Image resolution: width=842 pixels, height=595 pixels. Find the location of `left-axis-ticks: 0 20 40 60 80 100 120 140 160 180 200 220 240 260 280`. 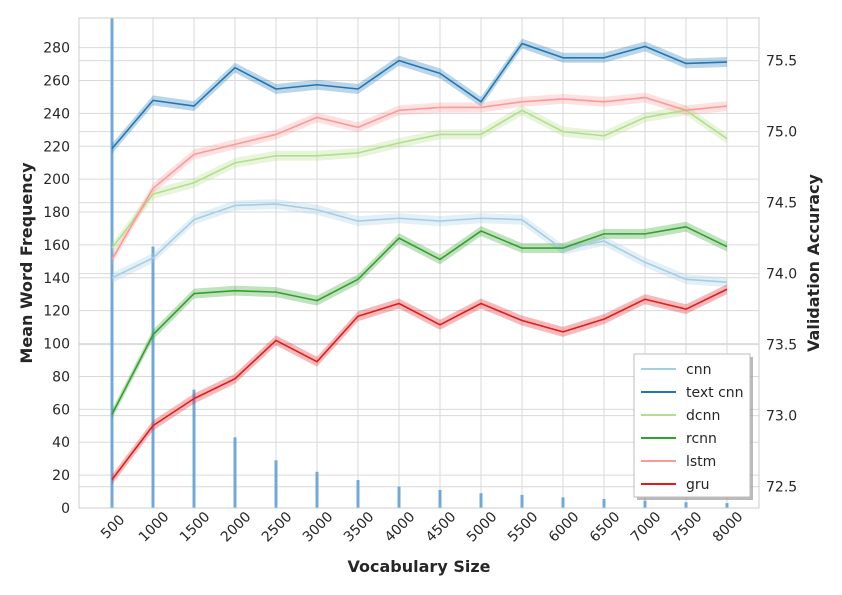

left-axis-ticks: 0 20 40 60 80 100 120 140 160 180 200 220 240 260 280 is located at coordinates (56, 279).